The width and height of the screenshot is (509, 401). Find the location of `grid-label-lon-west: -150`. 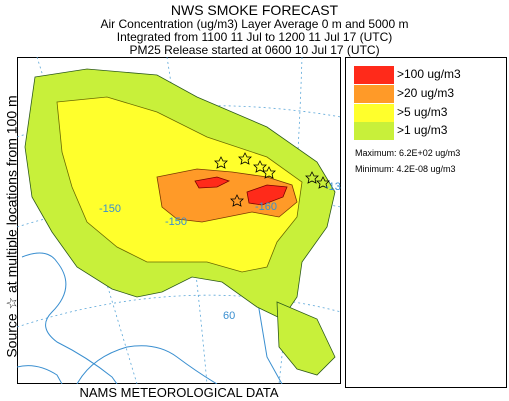

grid-label-lon-west: -150 is located at coordinates (110, 209).